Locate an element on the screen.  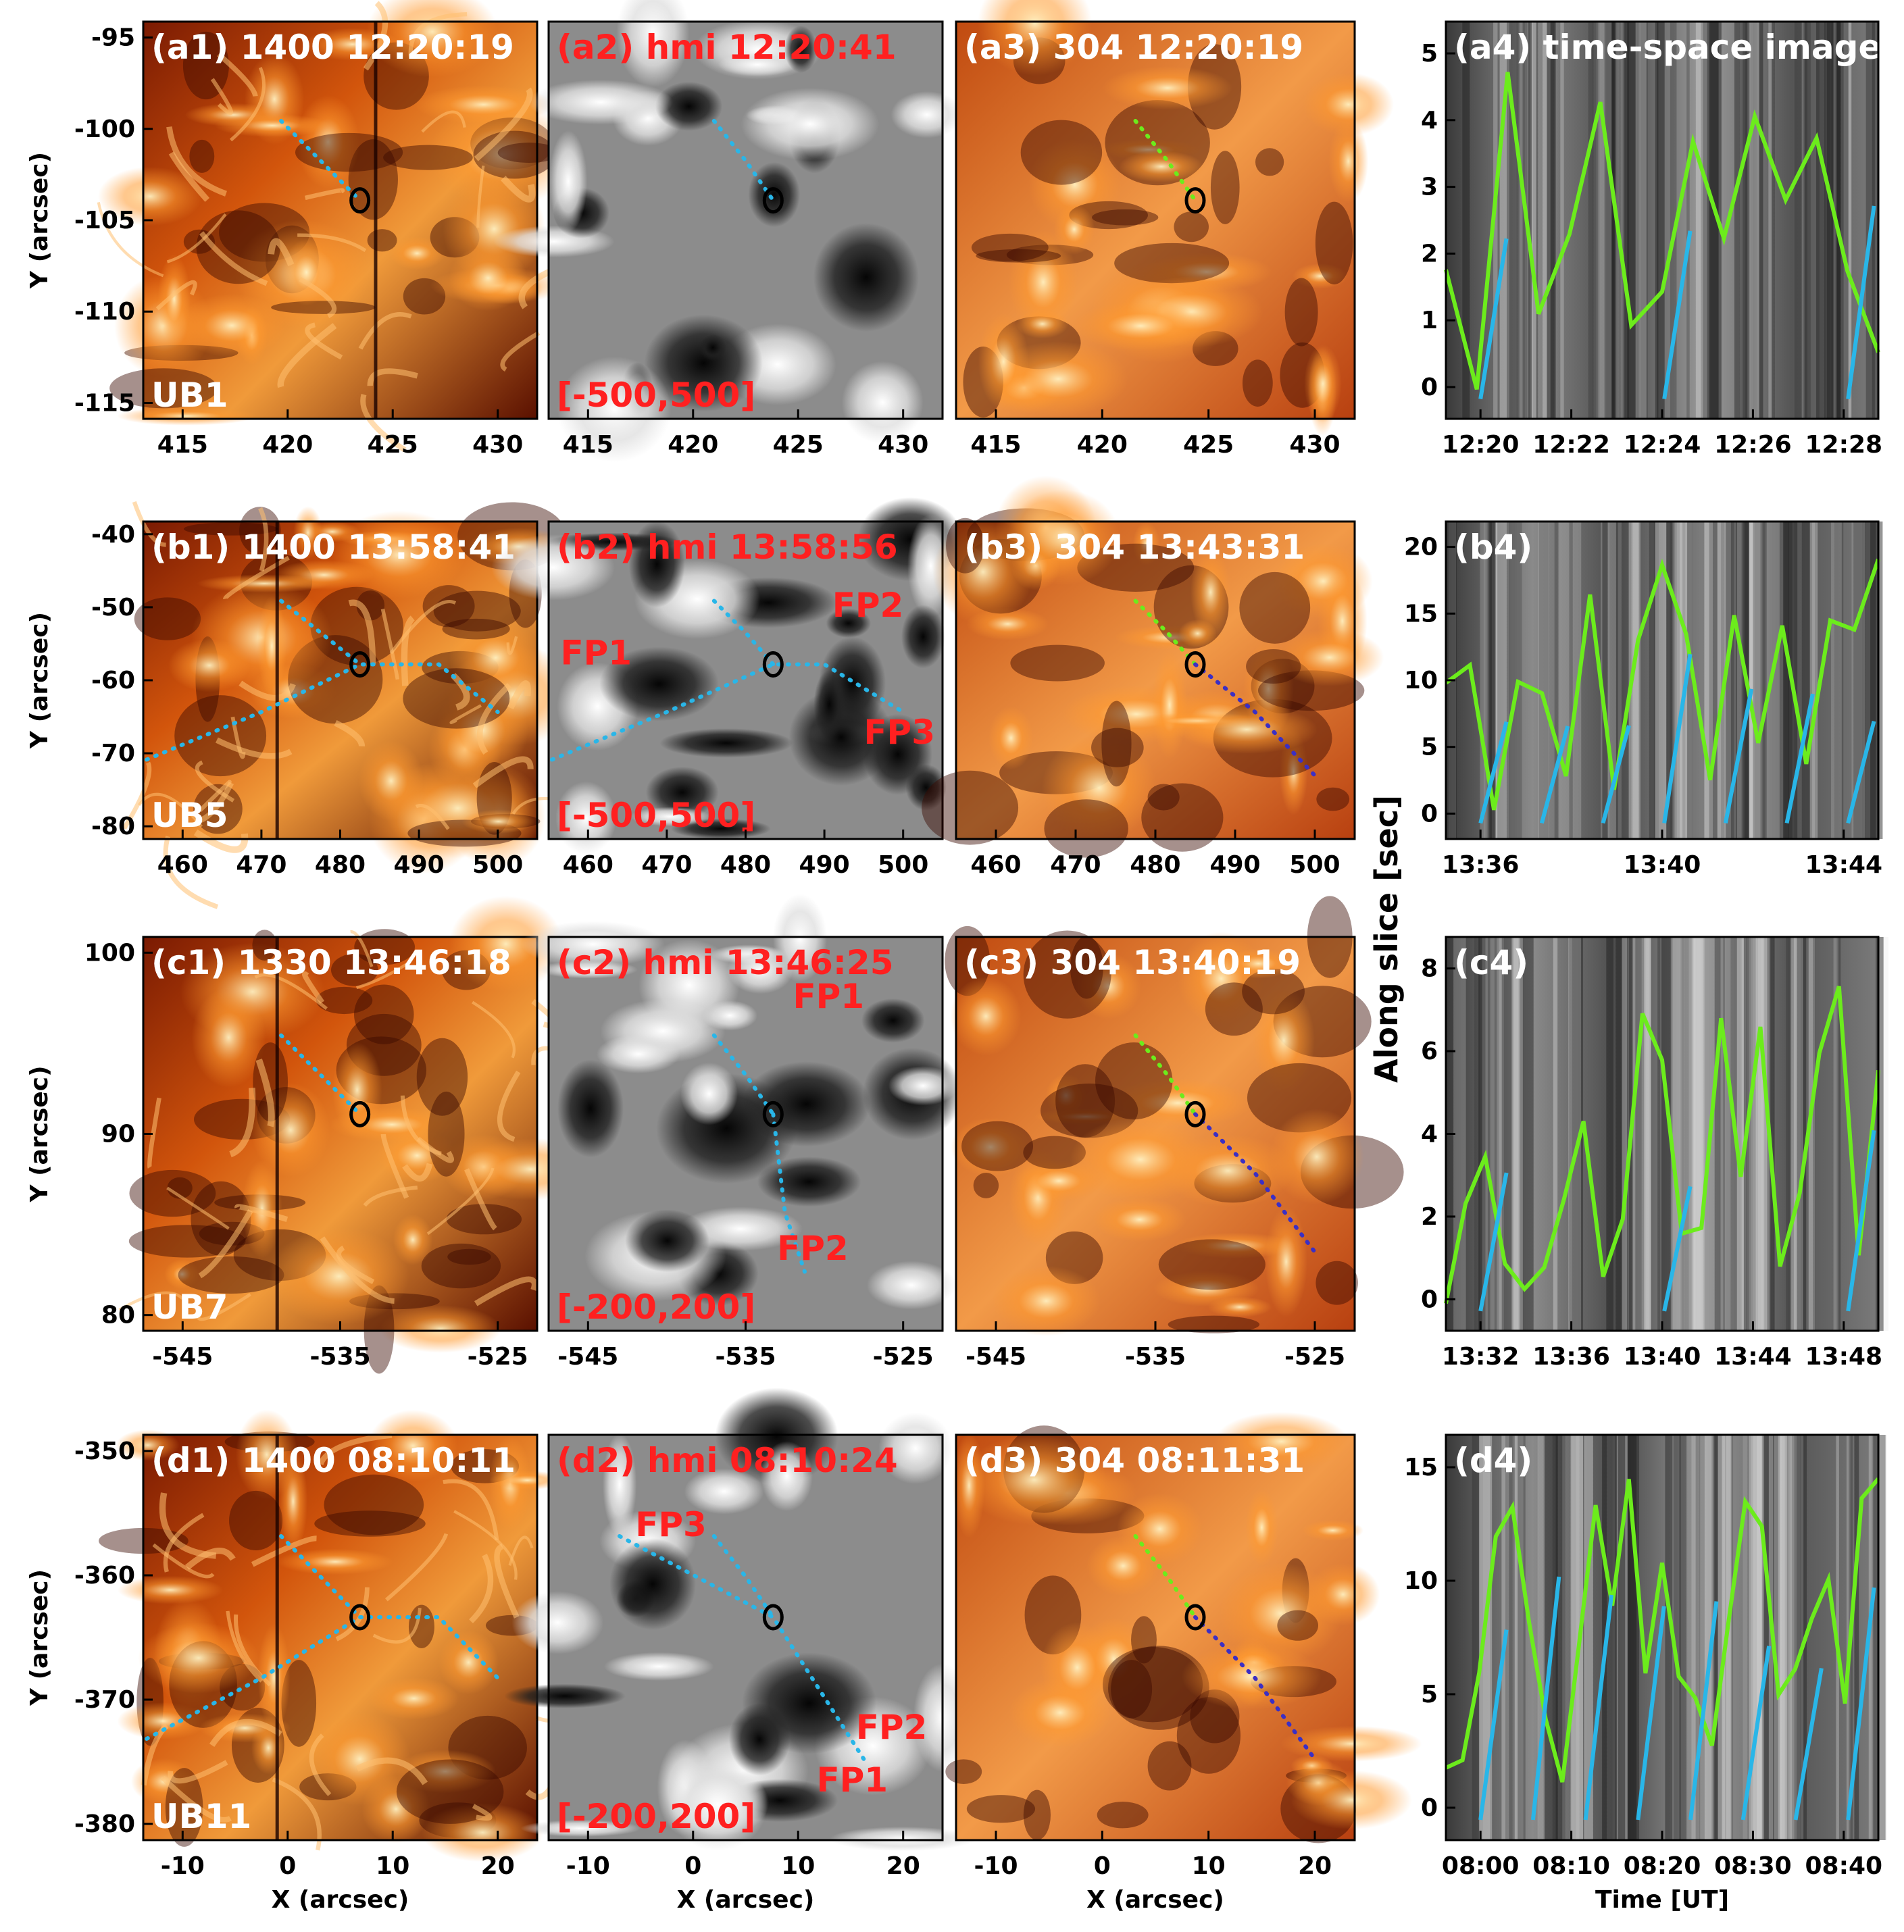
y-tick-label: -105 is located at coordinates (105, 220).